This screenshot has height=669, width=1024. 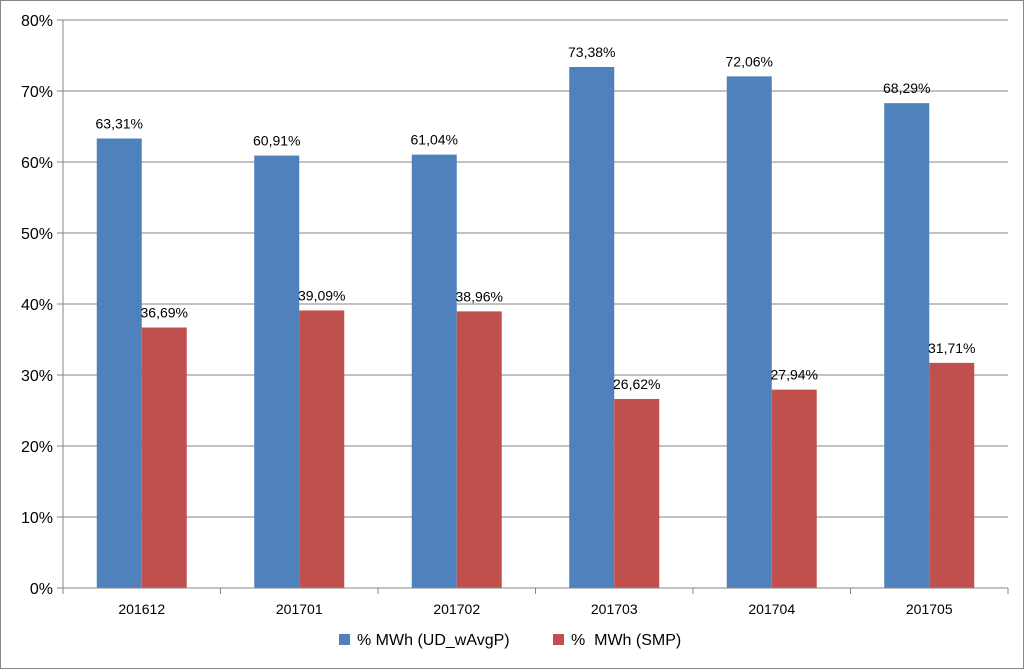 What do you see at coordinates (614, 609) in the screenshot?
I see `x-tick-label: 201703` at bounding box center [614, 609].